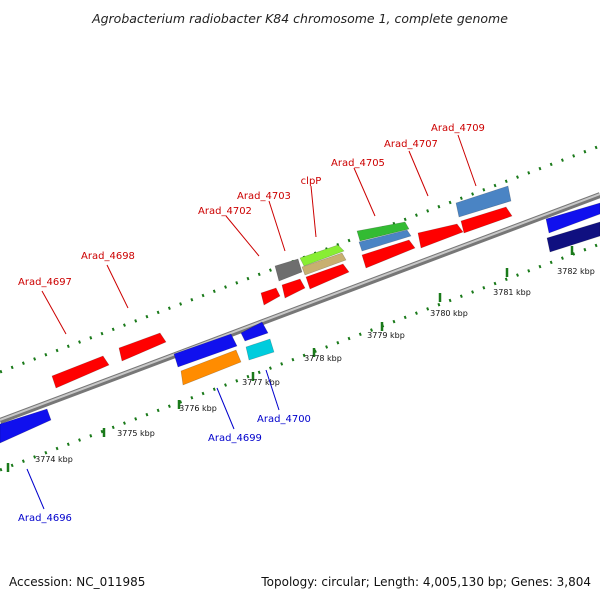  I want to click on gene-label-arad-4699: Arad_4699, so click(235, 438).